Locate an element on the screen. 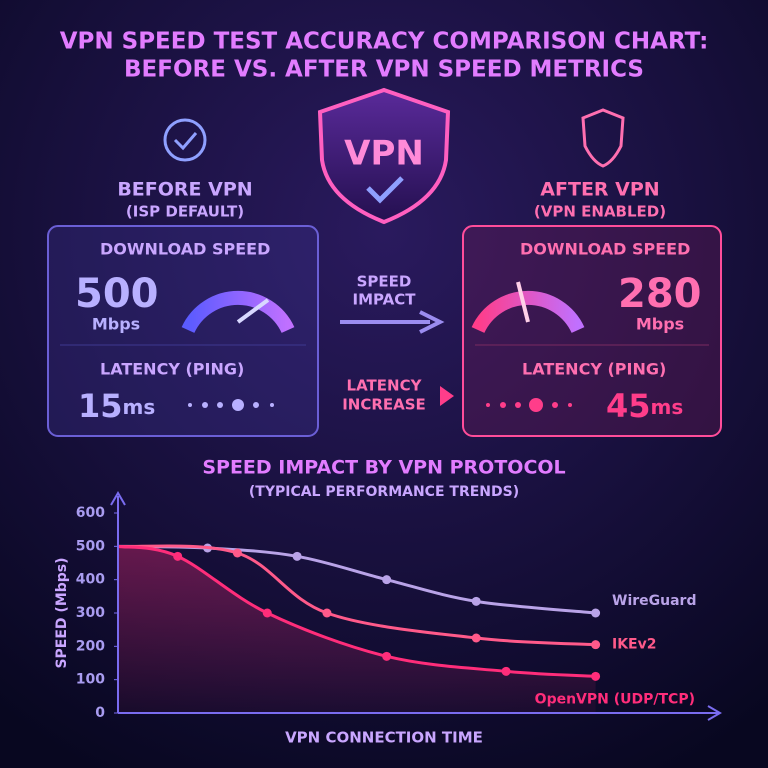 This screenshot has width=768, height=768. latency-text: 15ms is located at coordinates (116, 406).